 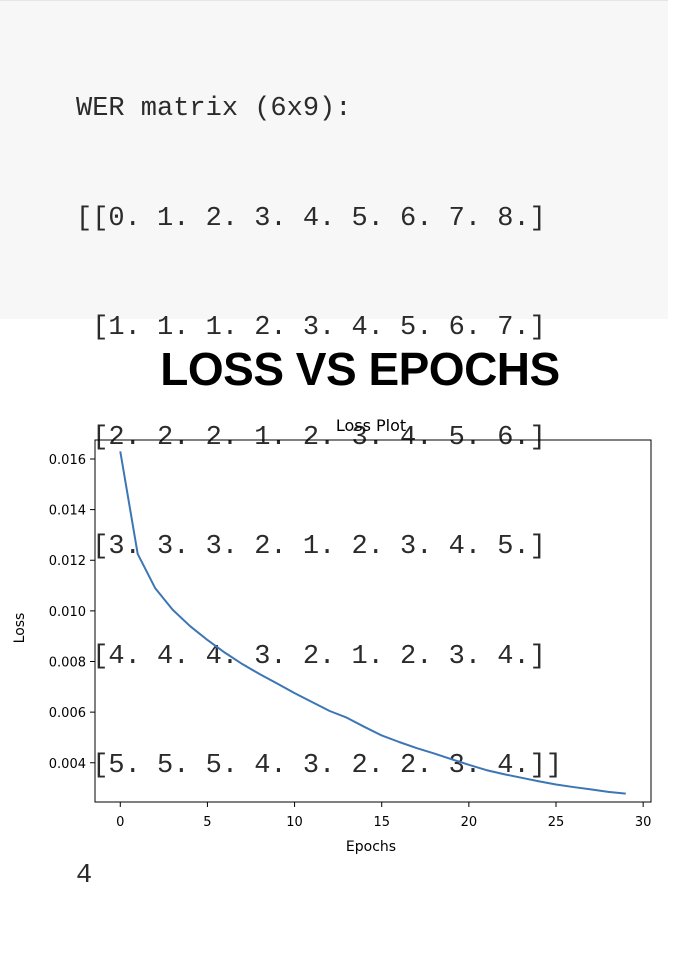 What do you see at coordinates (643, 822) in the screenshot?
I see `x-tick-label: 30` at bounding box center [643, 822].